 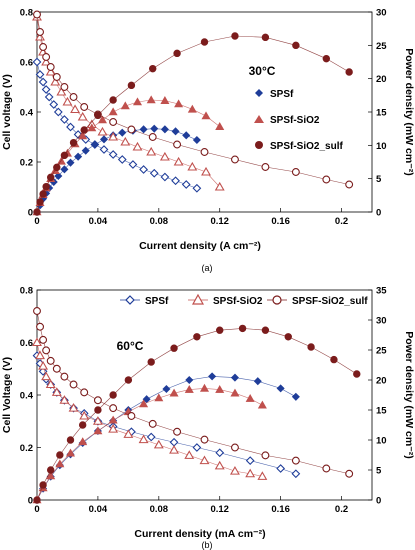 I want to click on legend-marker-diamond, so click(x=130, y=300).